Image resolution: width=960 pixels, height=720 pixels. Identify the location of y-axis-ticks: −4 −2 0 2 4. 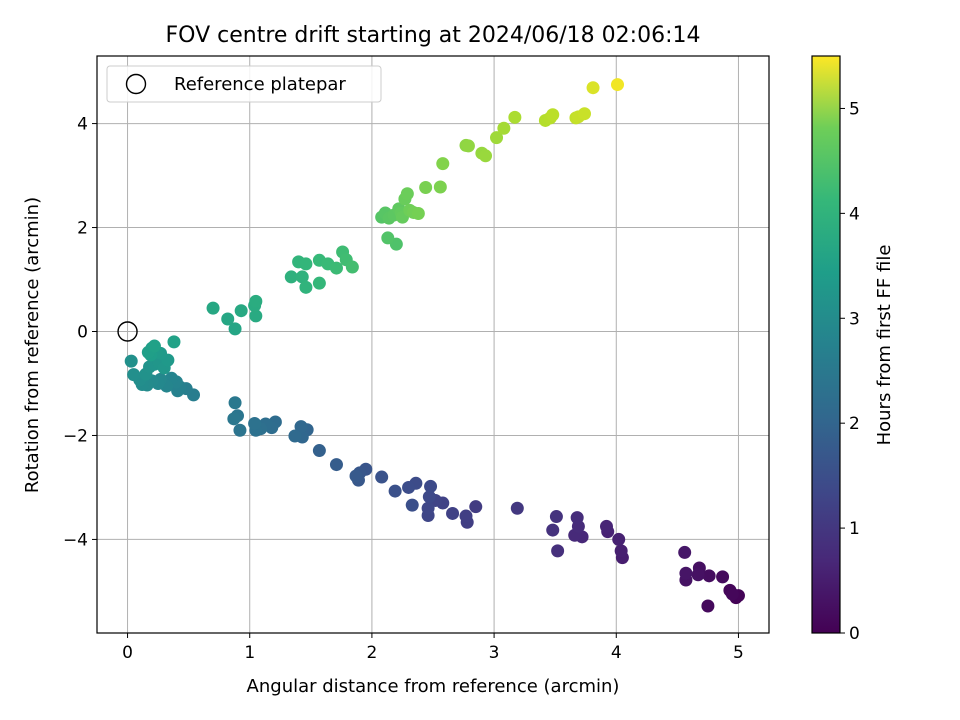
(80, 332).